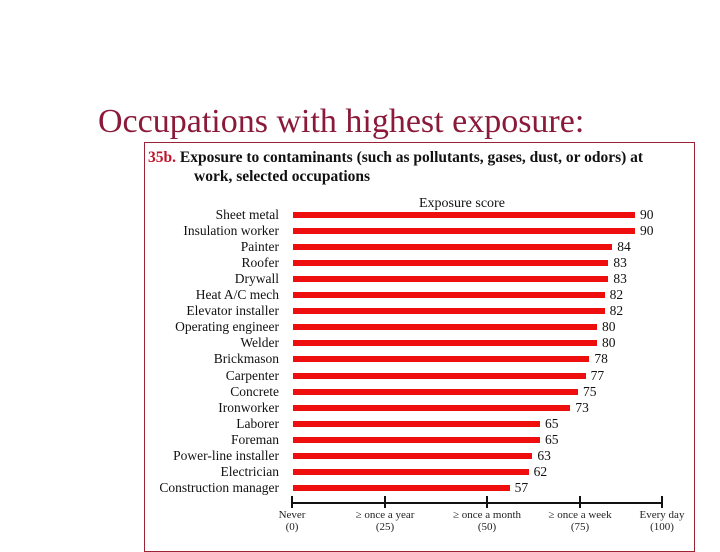 The height and width of the screenshot is (552, 720). Describe the element at coordinates (292, 527) in the screenshot. I see `tick-label-value: (0)` at that location.